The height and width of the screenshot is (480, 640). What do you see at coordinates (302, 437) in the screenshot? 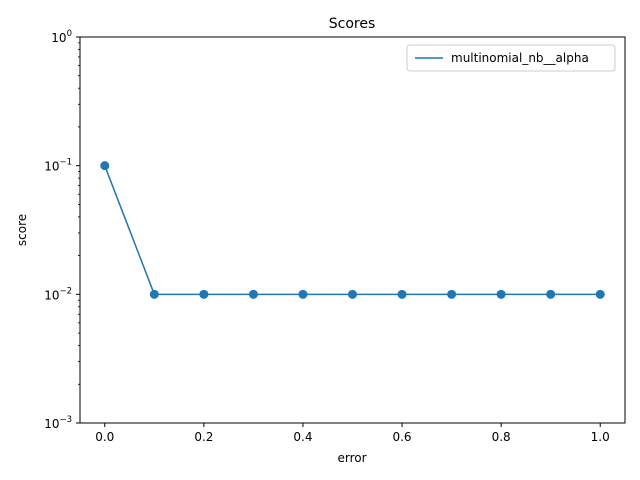
I see `x-tick-label: 0.4` at bounding box center [302, 437].